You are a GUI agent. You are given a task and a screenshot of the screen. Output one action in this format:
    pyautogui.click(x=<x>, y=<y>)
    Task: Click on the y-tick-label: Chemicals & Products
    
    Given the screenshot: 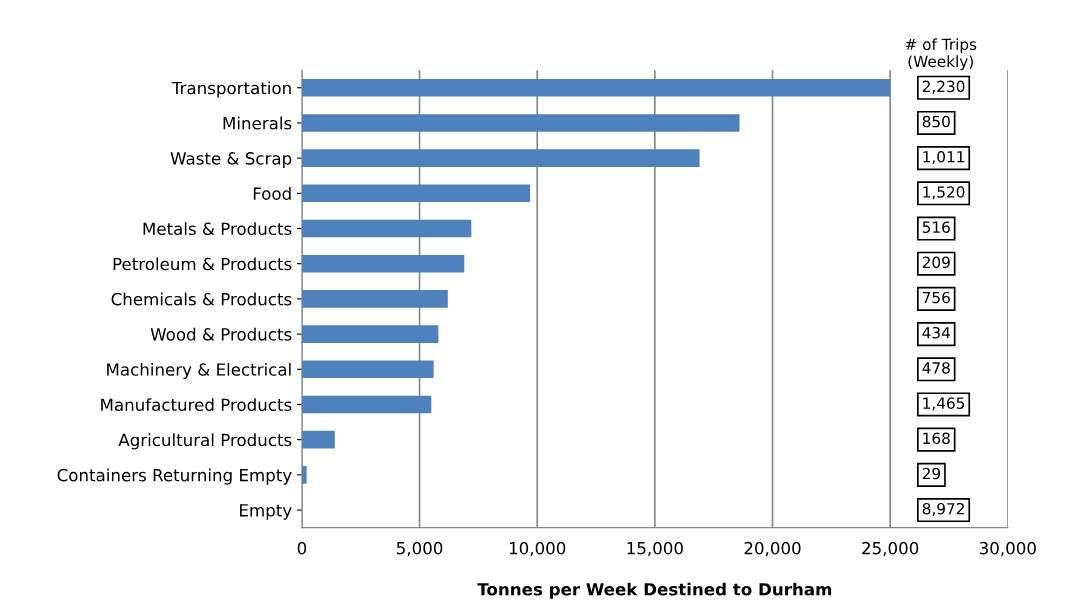 What is the action you would take?
    pyautogui.click(x=201, y=299)
    